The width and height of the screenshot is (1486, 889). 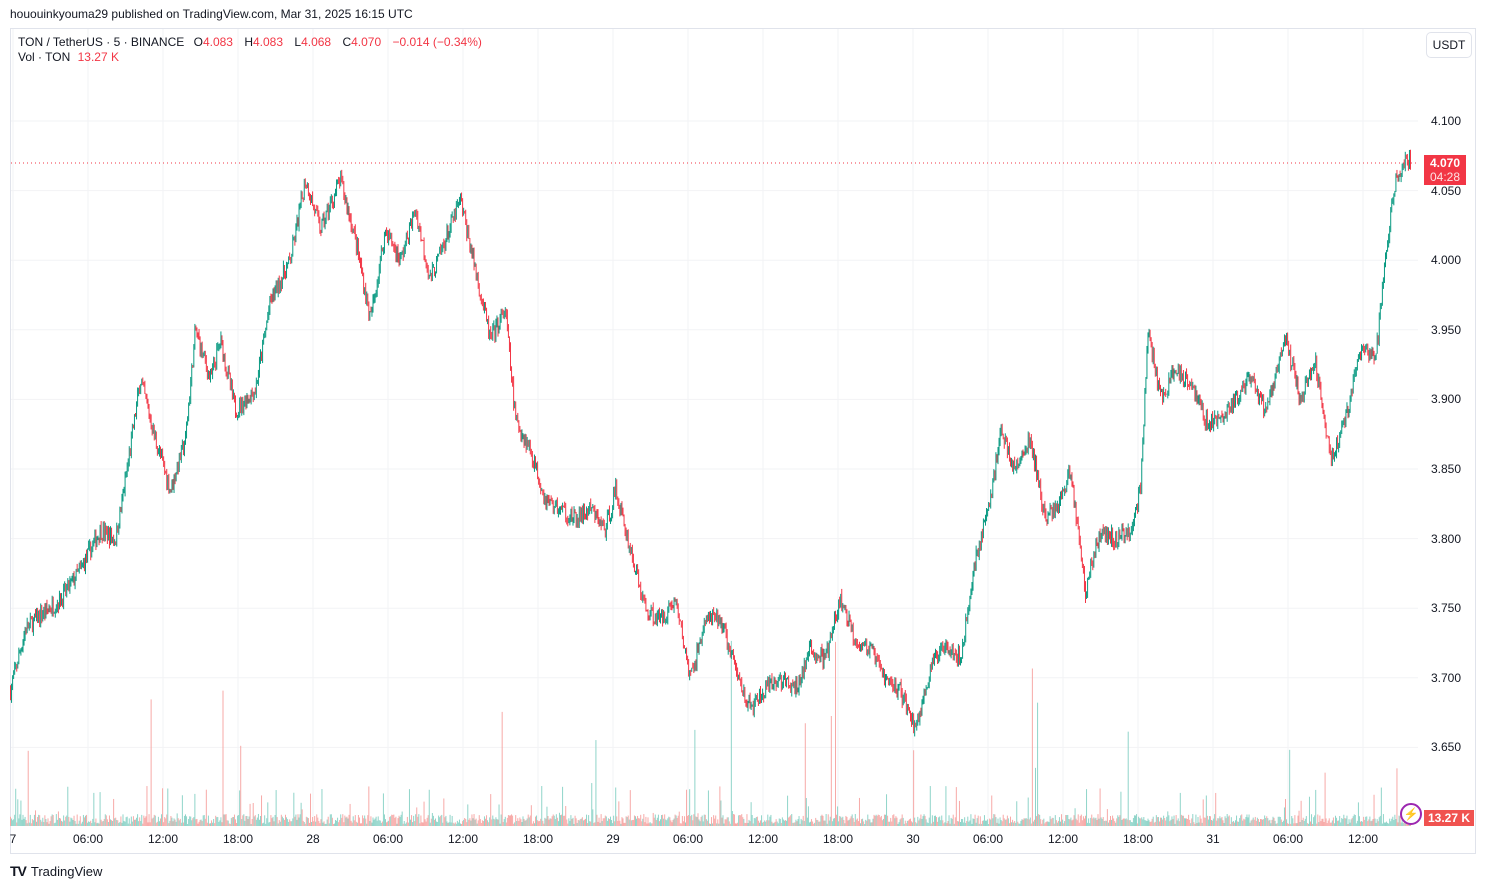 What do you see at coordinates (66, 871) in the screenshot?
I see `logo-text: TradingView` at bounding box center [66, 871].